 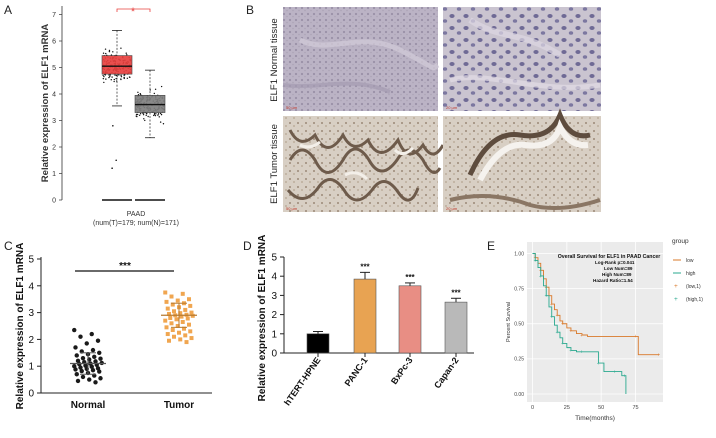 What do you see at coordinates (8, 246) in the screenshot?
I see `panel-label-c: C` at bounding box center [8, 246].